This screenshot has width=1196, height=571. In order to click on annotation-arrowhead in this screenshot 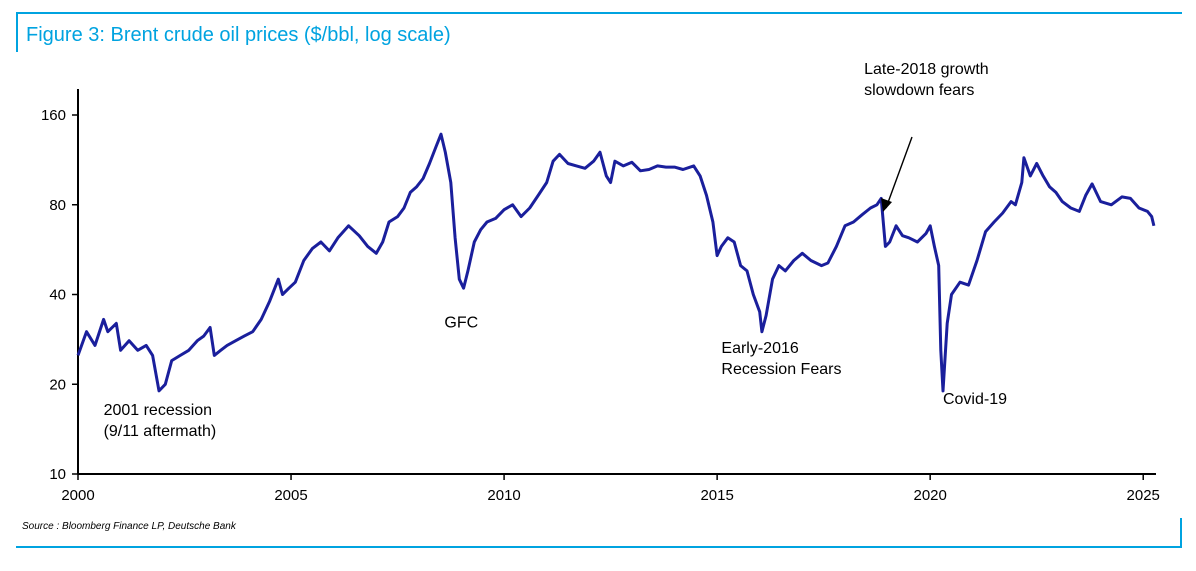, I will do `click(886, 205)`.